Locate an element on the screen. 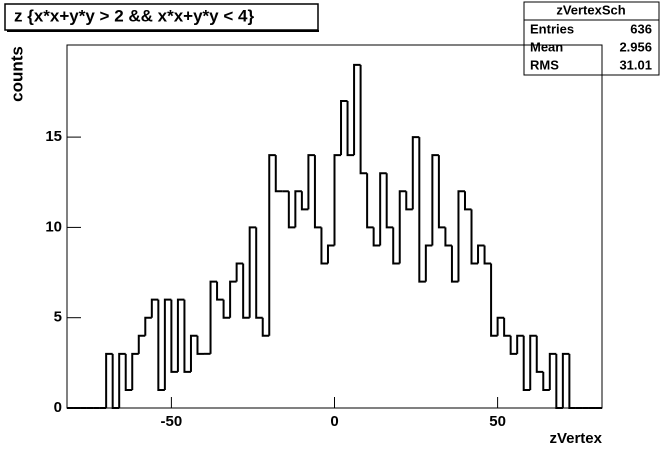  x-axis-label: zVertex is located at coordinates (575, 438).